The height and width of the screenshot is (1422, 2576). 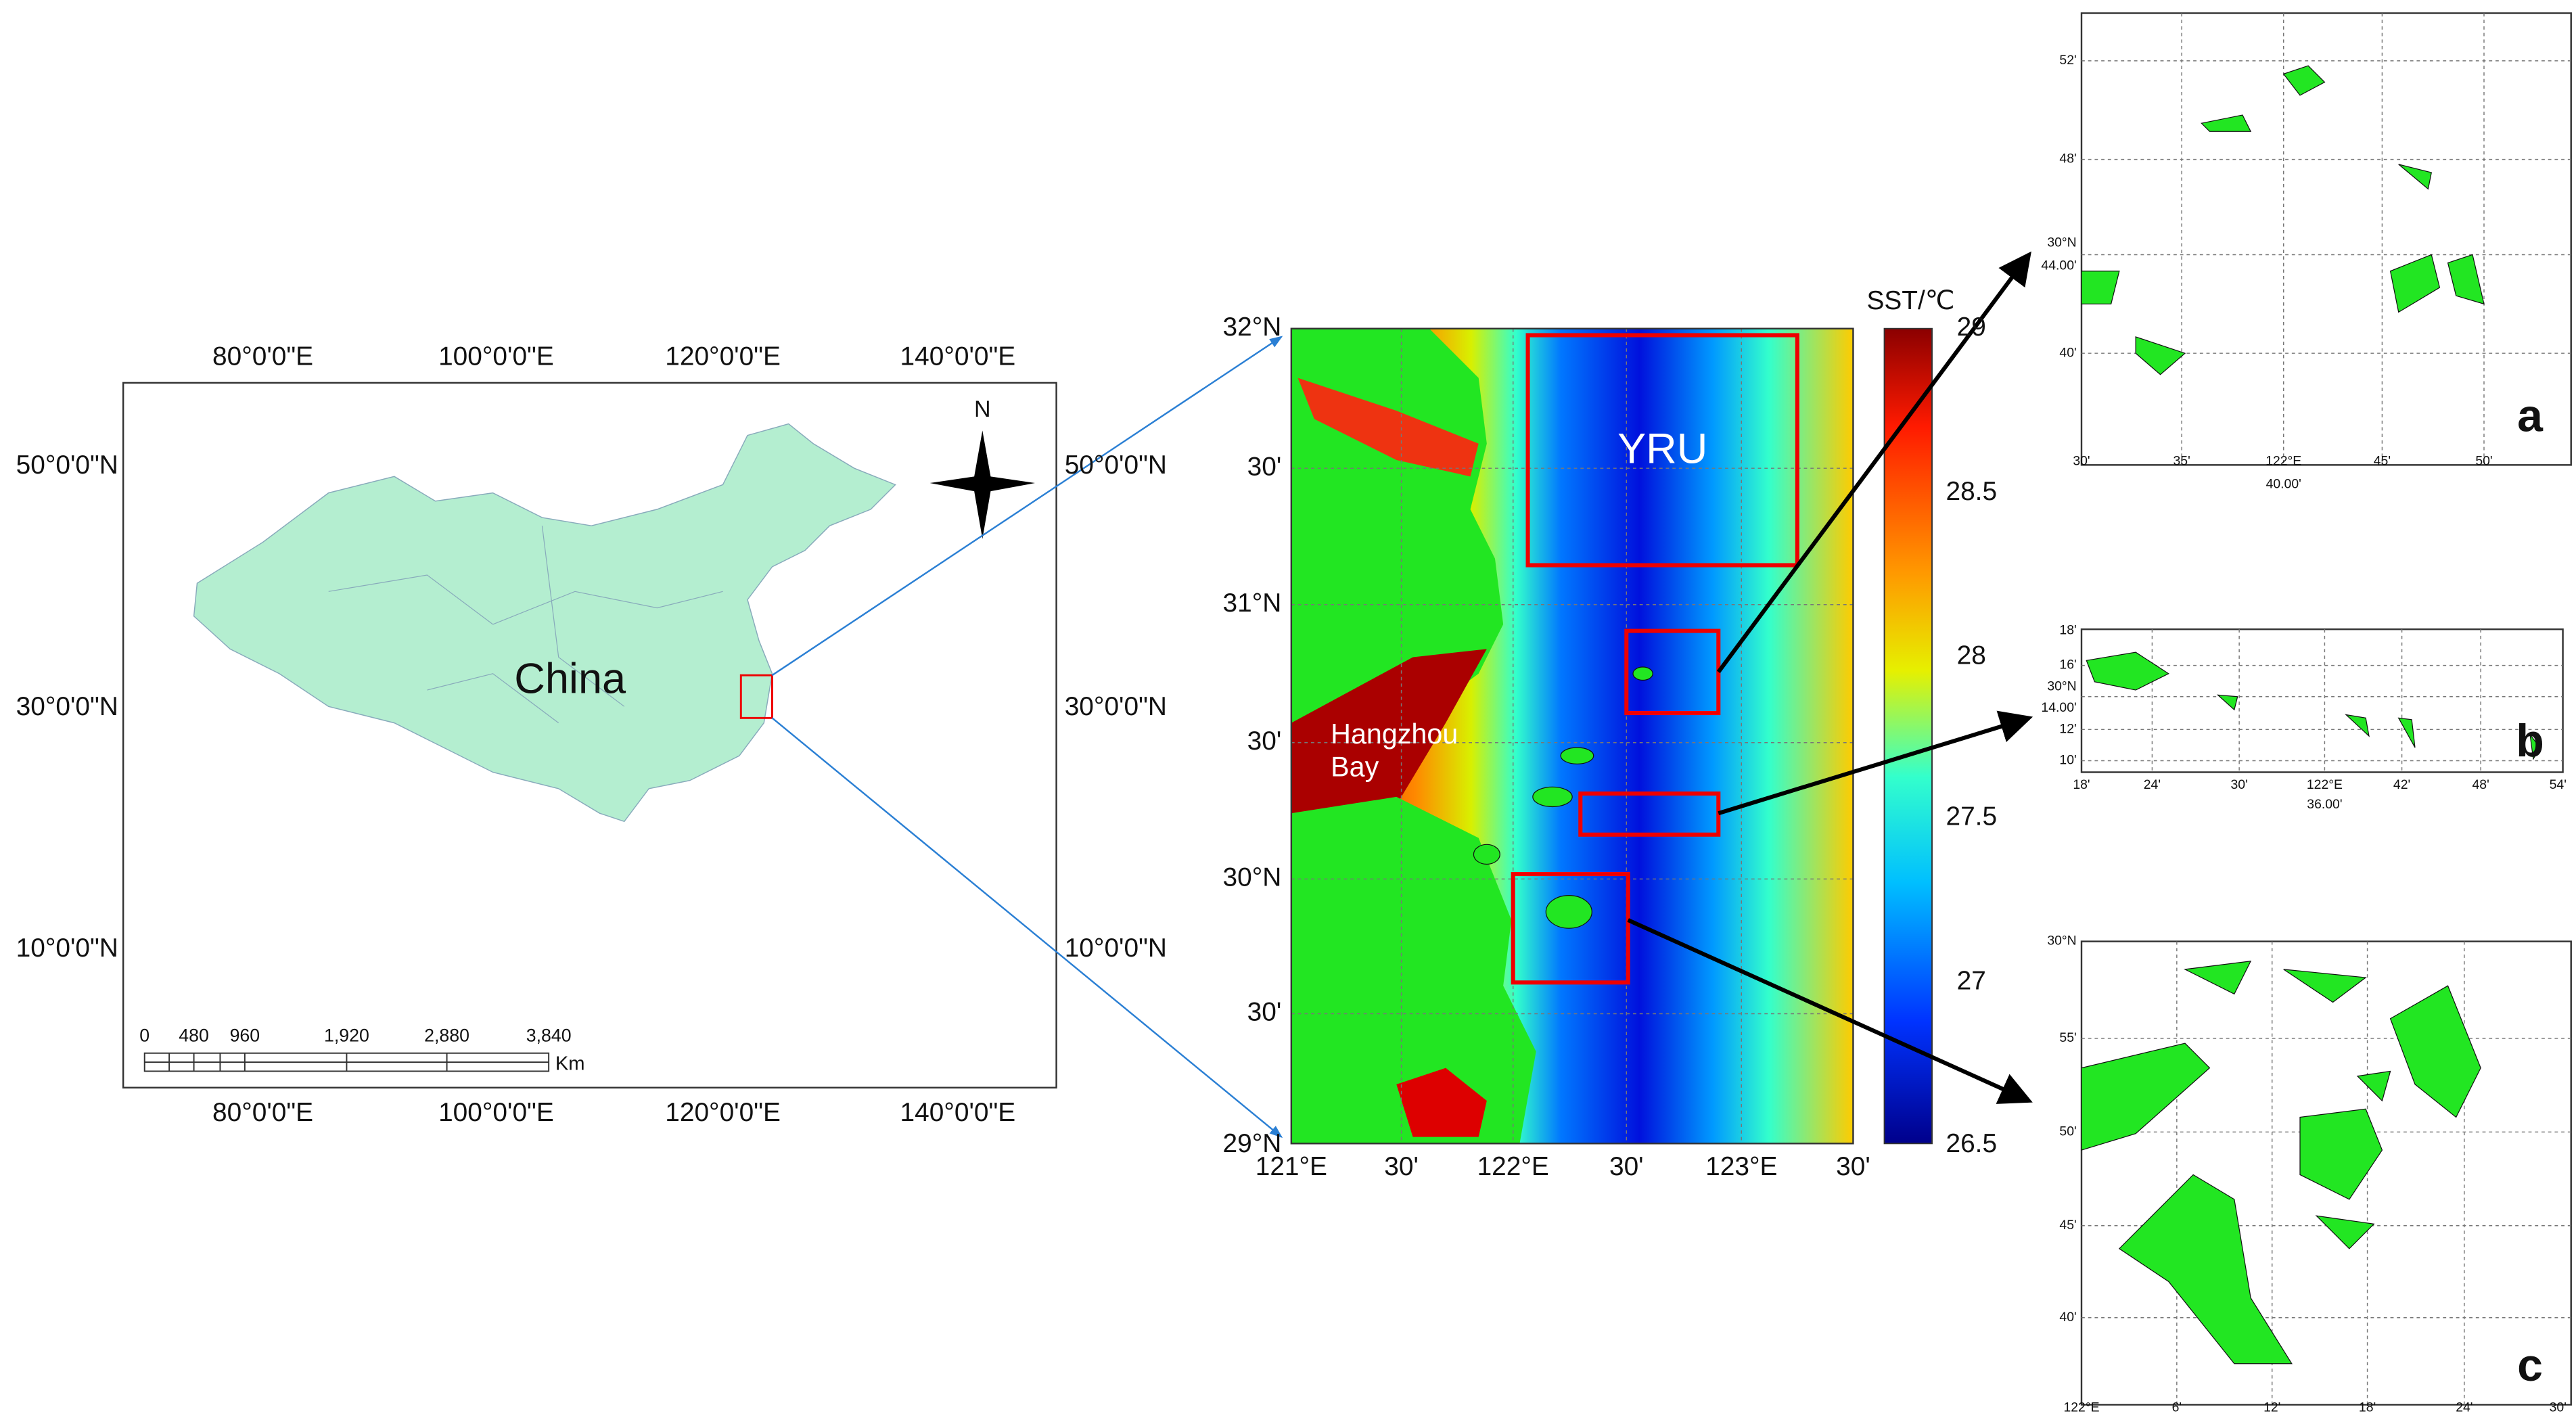 I want to click on colorbar-tick: 29, so click(x=1971, y=327).